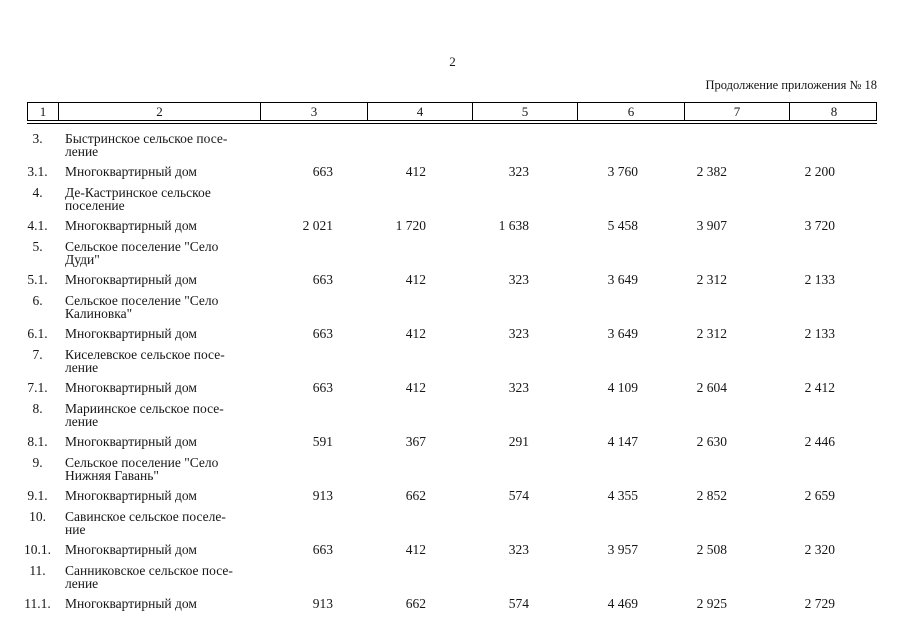  I want to click on page-number: 2, so click(452, 61).